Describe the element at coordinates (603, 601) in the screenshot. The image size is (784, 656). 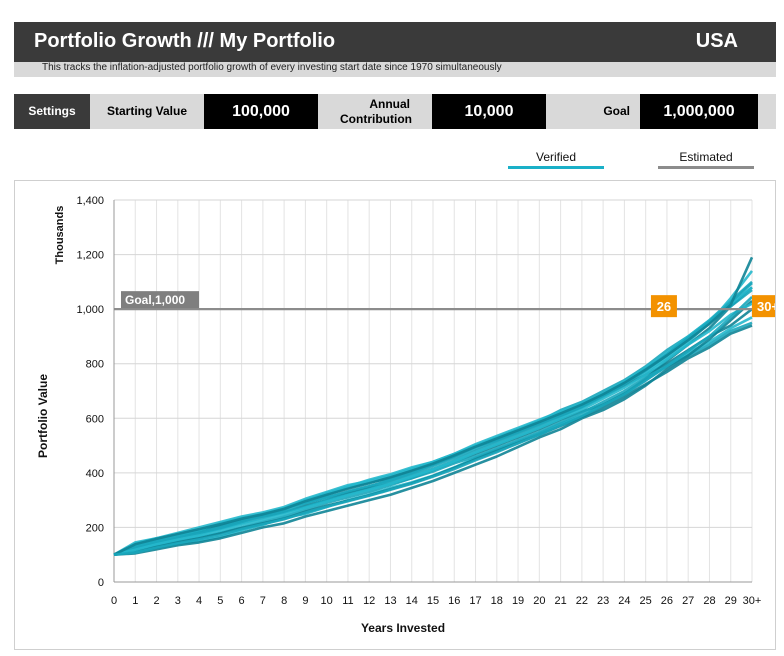
I see `x-tick-label: 23` at that location.